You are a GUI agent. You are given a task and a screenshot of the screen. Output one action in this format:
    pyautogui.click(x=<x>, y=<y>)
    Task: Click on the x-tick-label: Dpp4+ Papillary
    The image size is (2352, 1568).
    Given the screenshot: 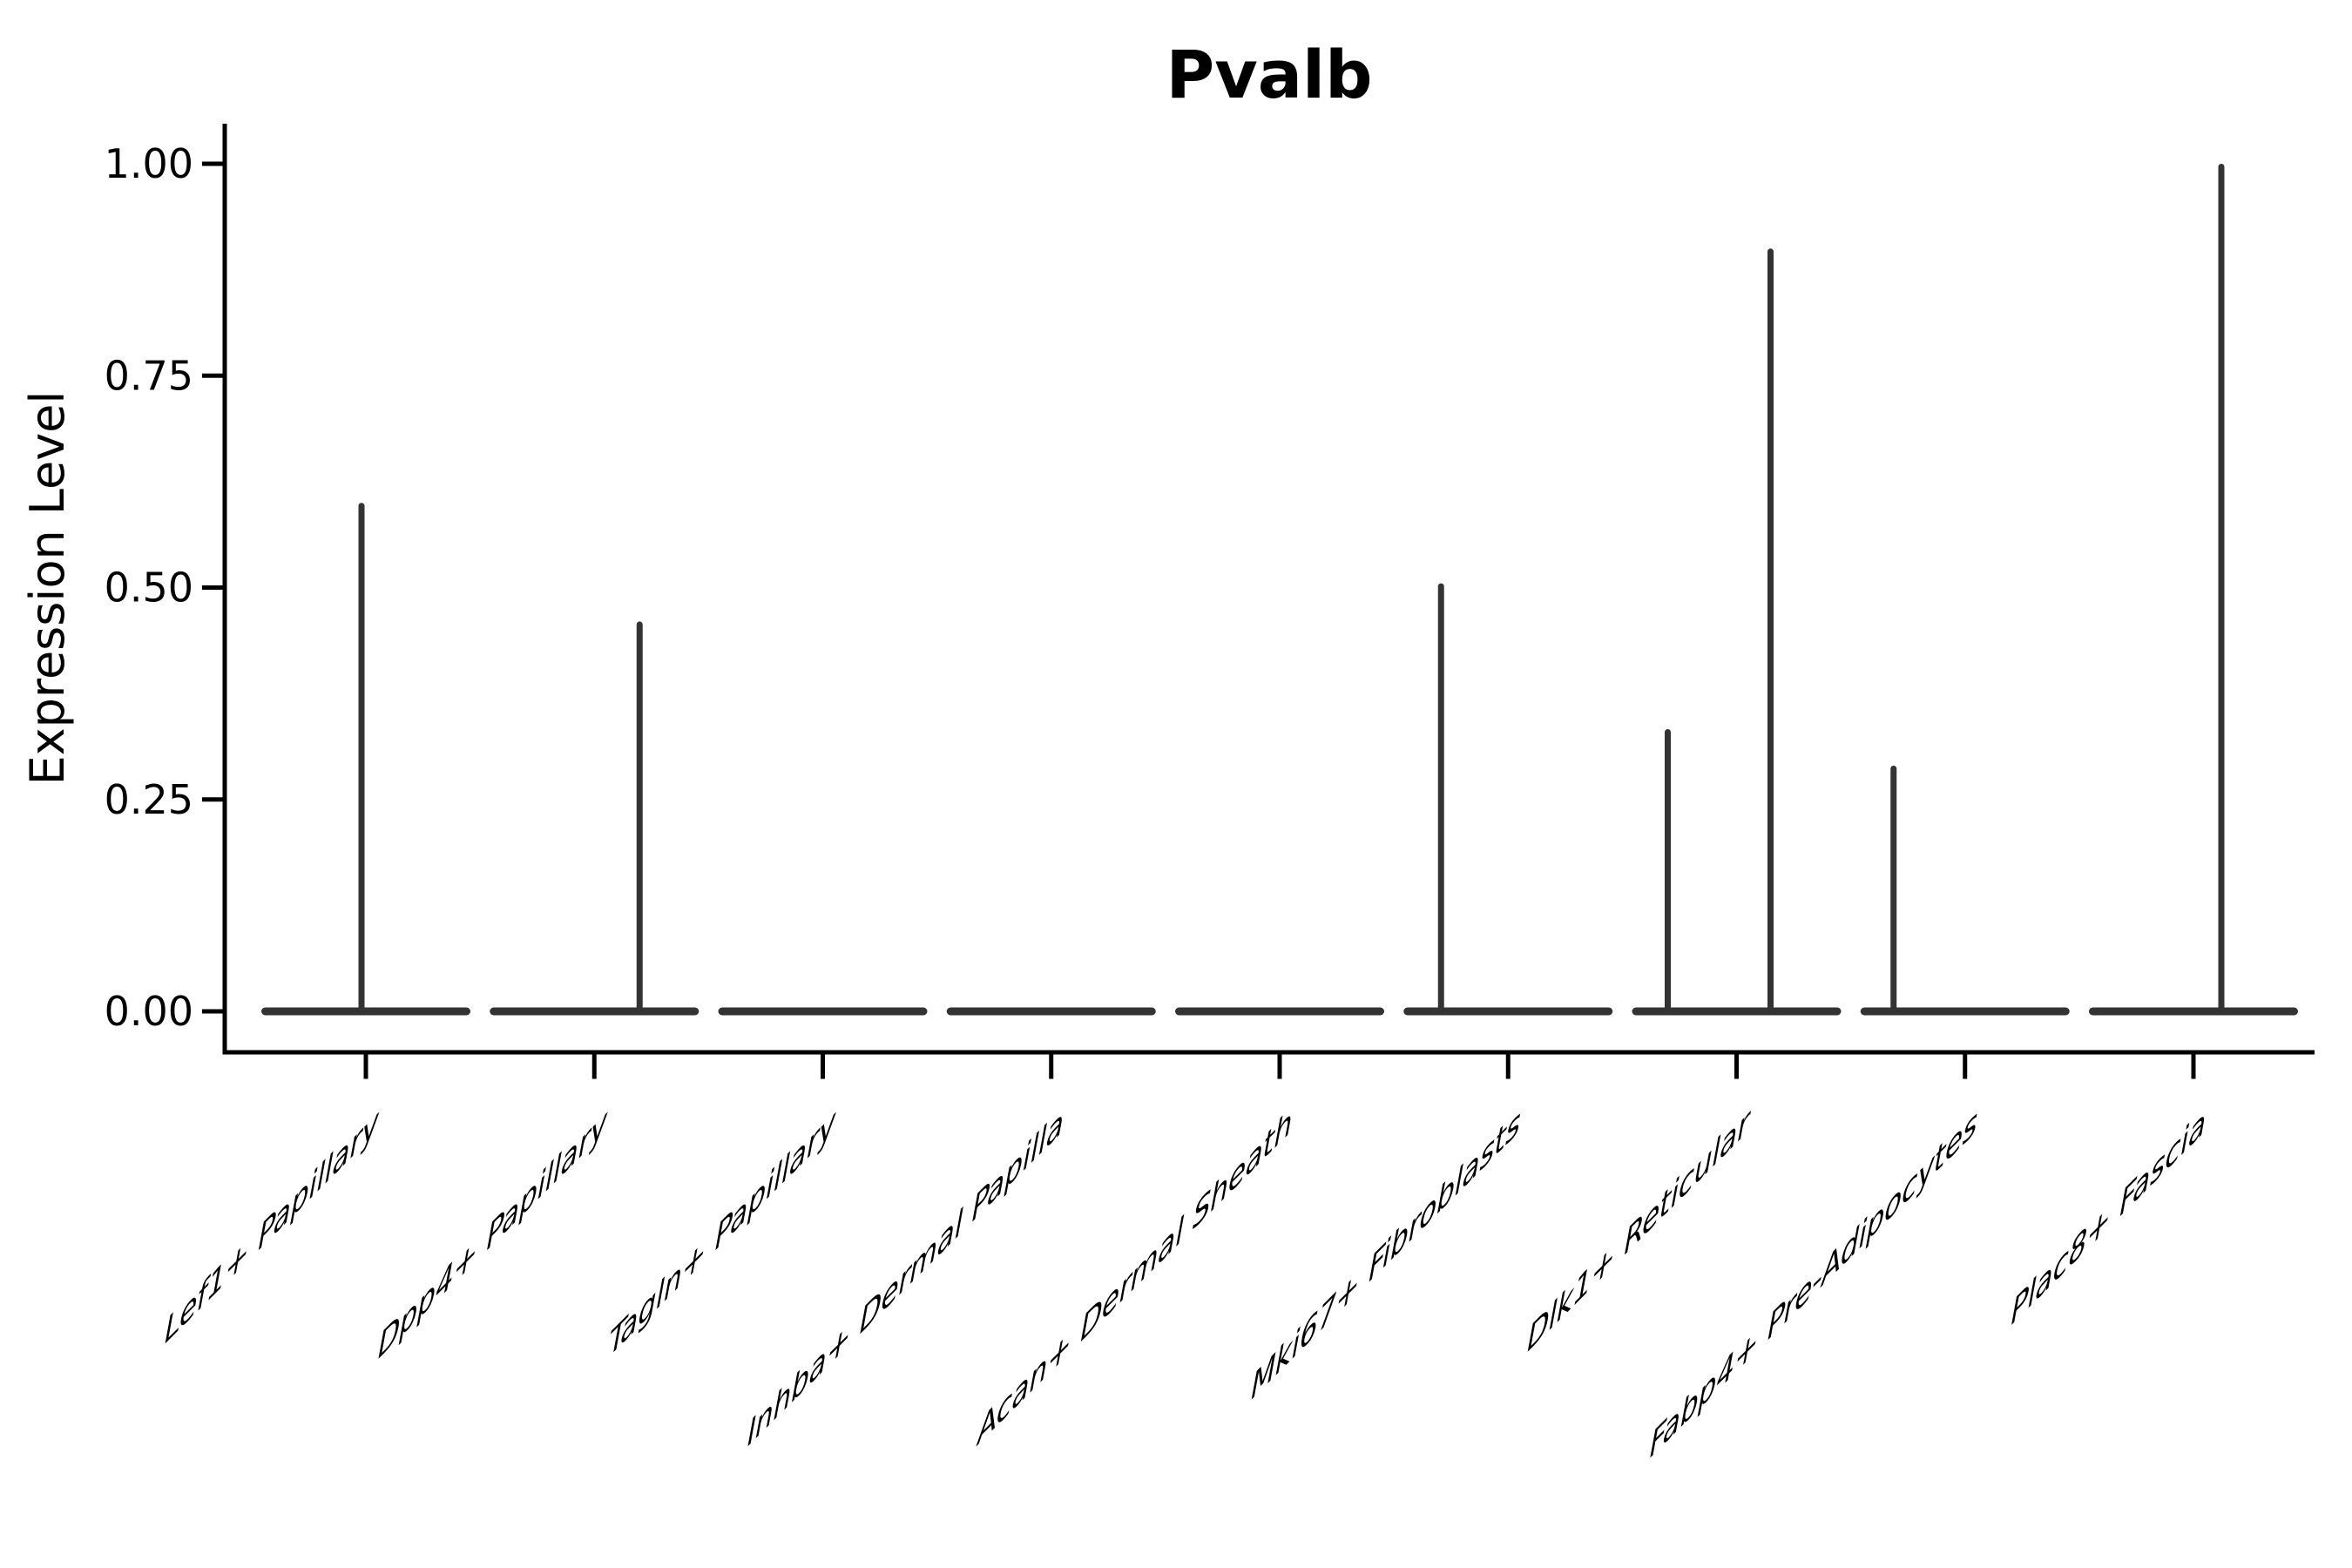 What is the action you would take?
    pyautogui.click(x=493, y=1233)
    